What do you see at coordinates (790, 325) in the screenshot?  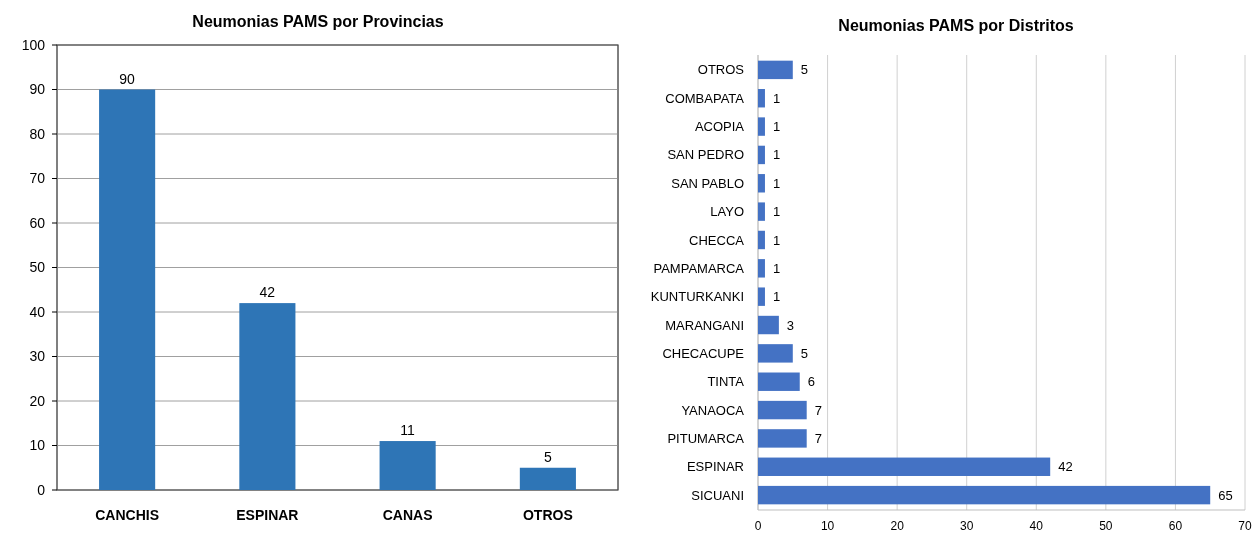 I see `data-label: 3` at bounding box center [790, 325].